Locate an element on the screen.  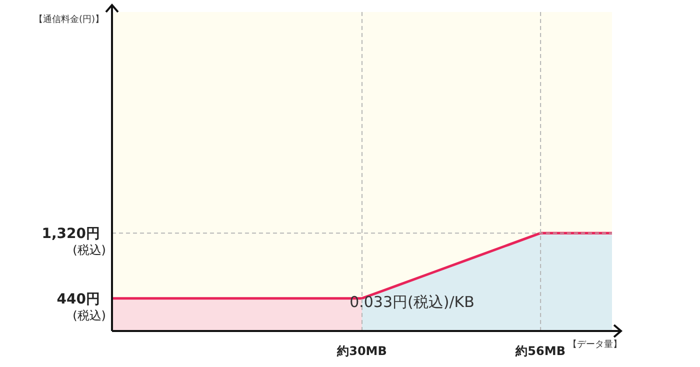
y-tick-label: 1,320円 is located at coordinates (71, 234).